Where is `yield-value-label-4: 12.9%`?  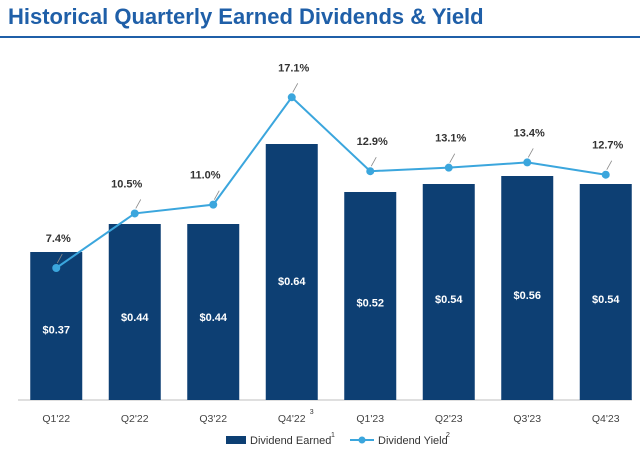
yield-value-label-4: 12.9% is located at coordinates (372, 142).